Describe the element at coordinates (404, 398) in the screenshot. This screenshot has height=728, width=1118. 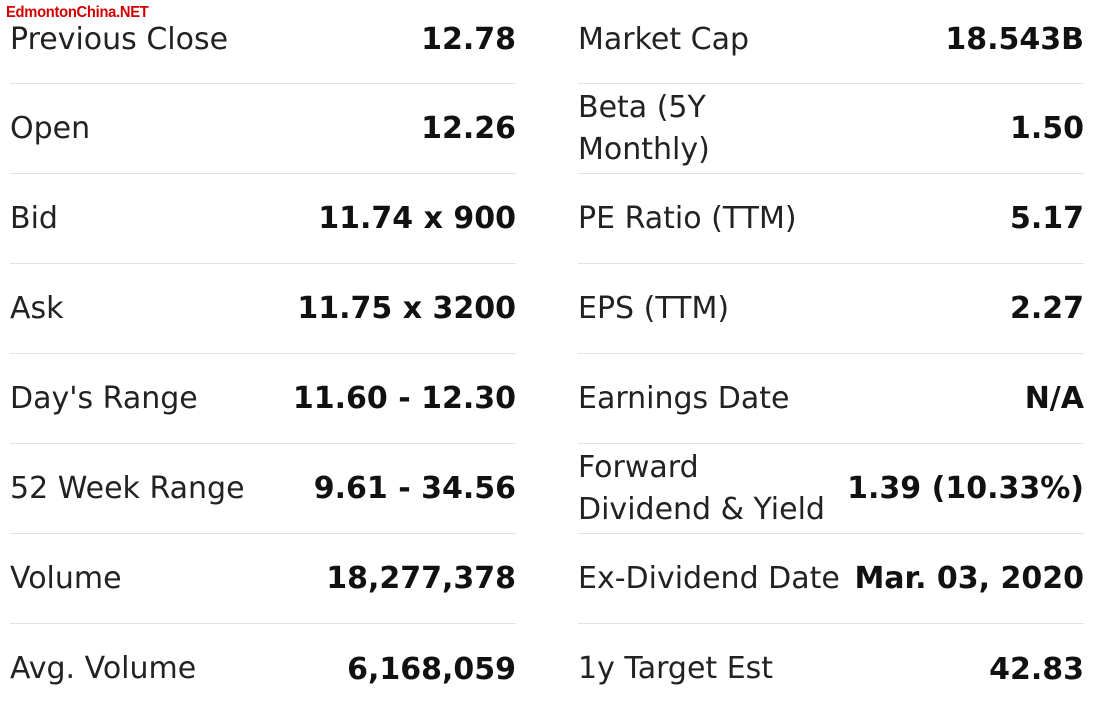
I see `row-value: 11.60 - 12.30` at that location.